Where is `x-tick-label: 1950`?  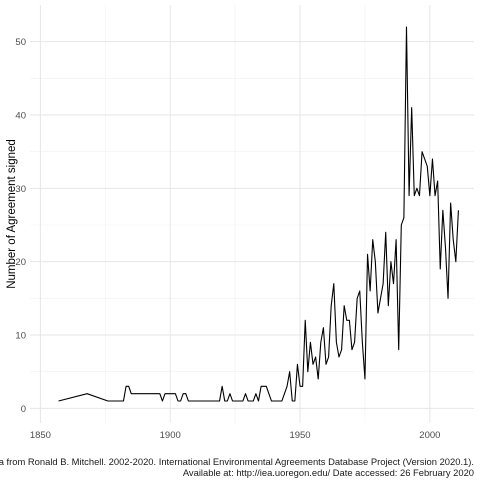
x-tick-label: 1950 is located at coordinates (299, 435).